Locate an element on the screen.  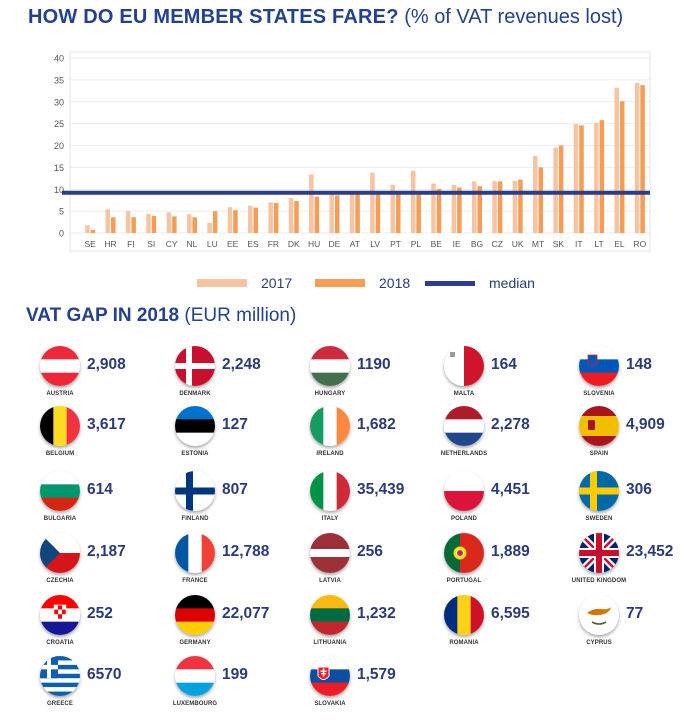
bar-2018-PT is located at coordinates (398, 212).